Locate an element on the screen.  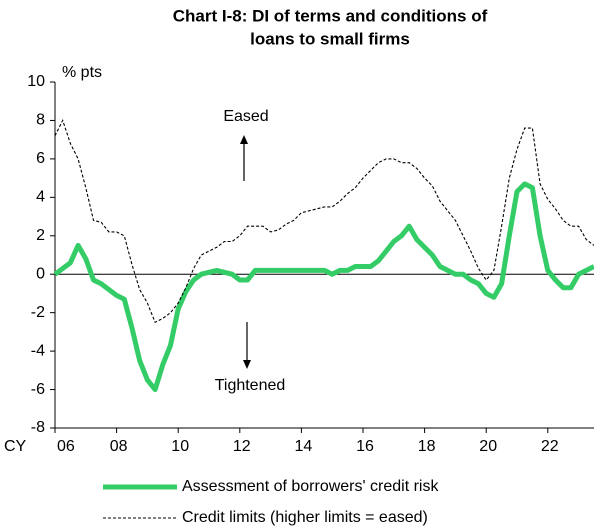
x-tick-label: 18 is located at coordinates (427, 446).